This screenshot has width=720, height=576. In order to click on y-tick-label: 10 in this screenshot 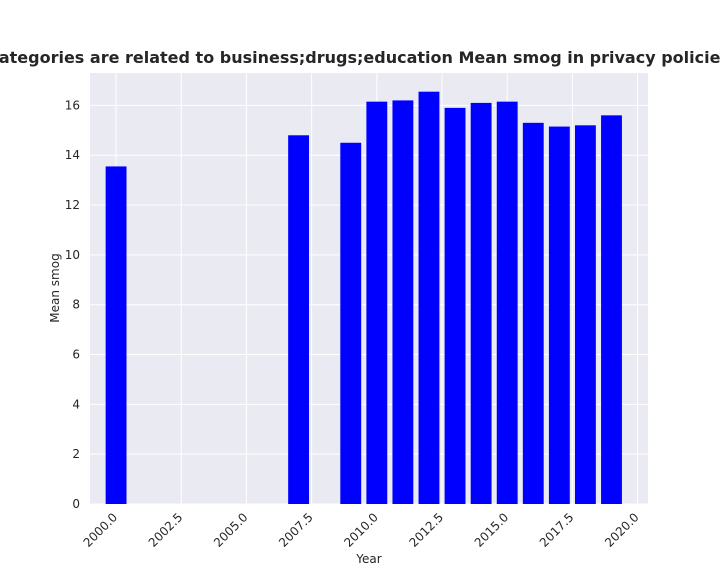, I will do `click(72, 255)`.